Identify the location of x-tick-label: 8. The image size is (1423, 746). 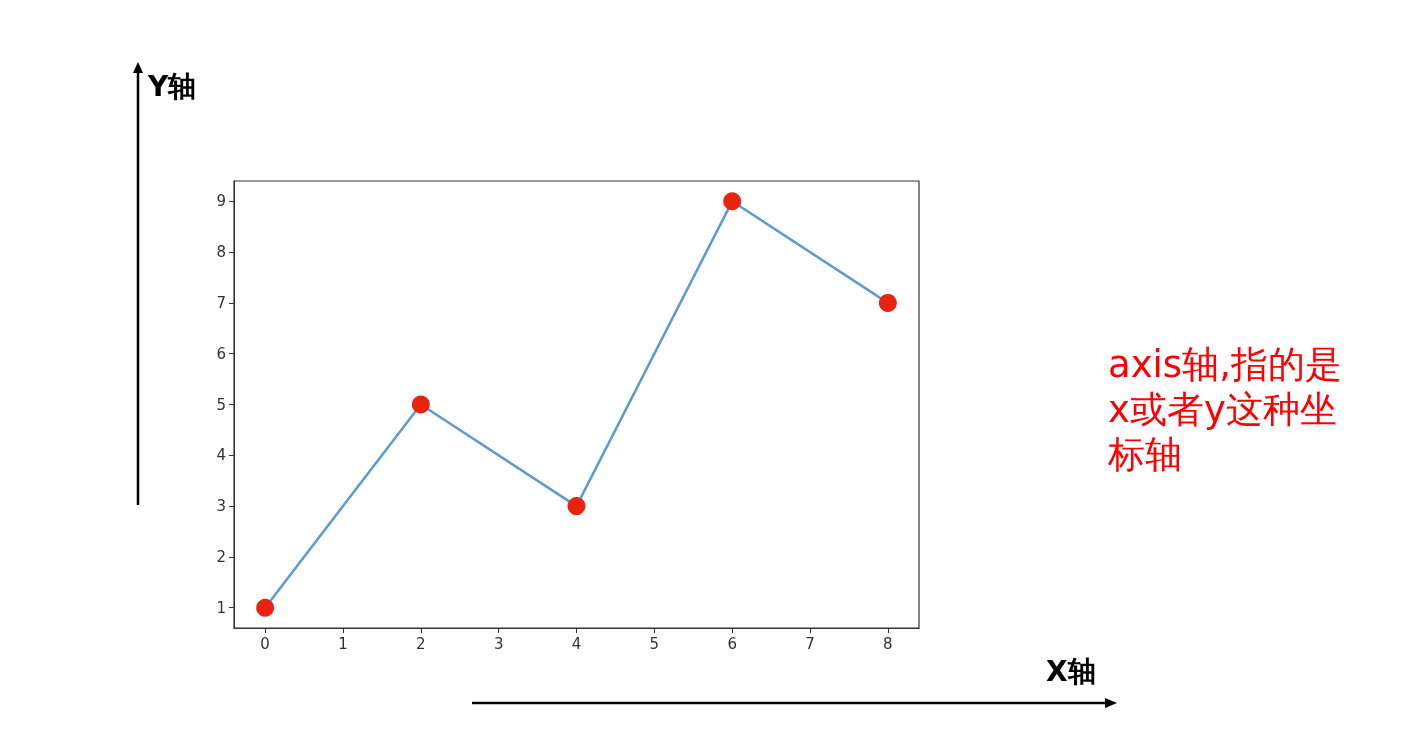
(888, 643).